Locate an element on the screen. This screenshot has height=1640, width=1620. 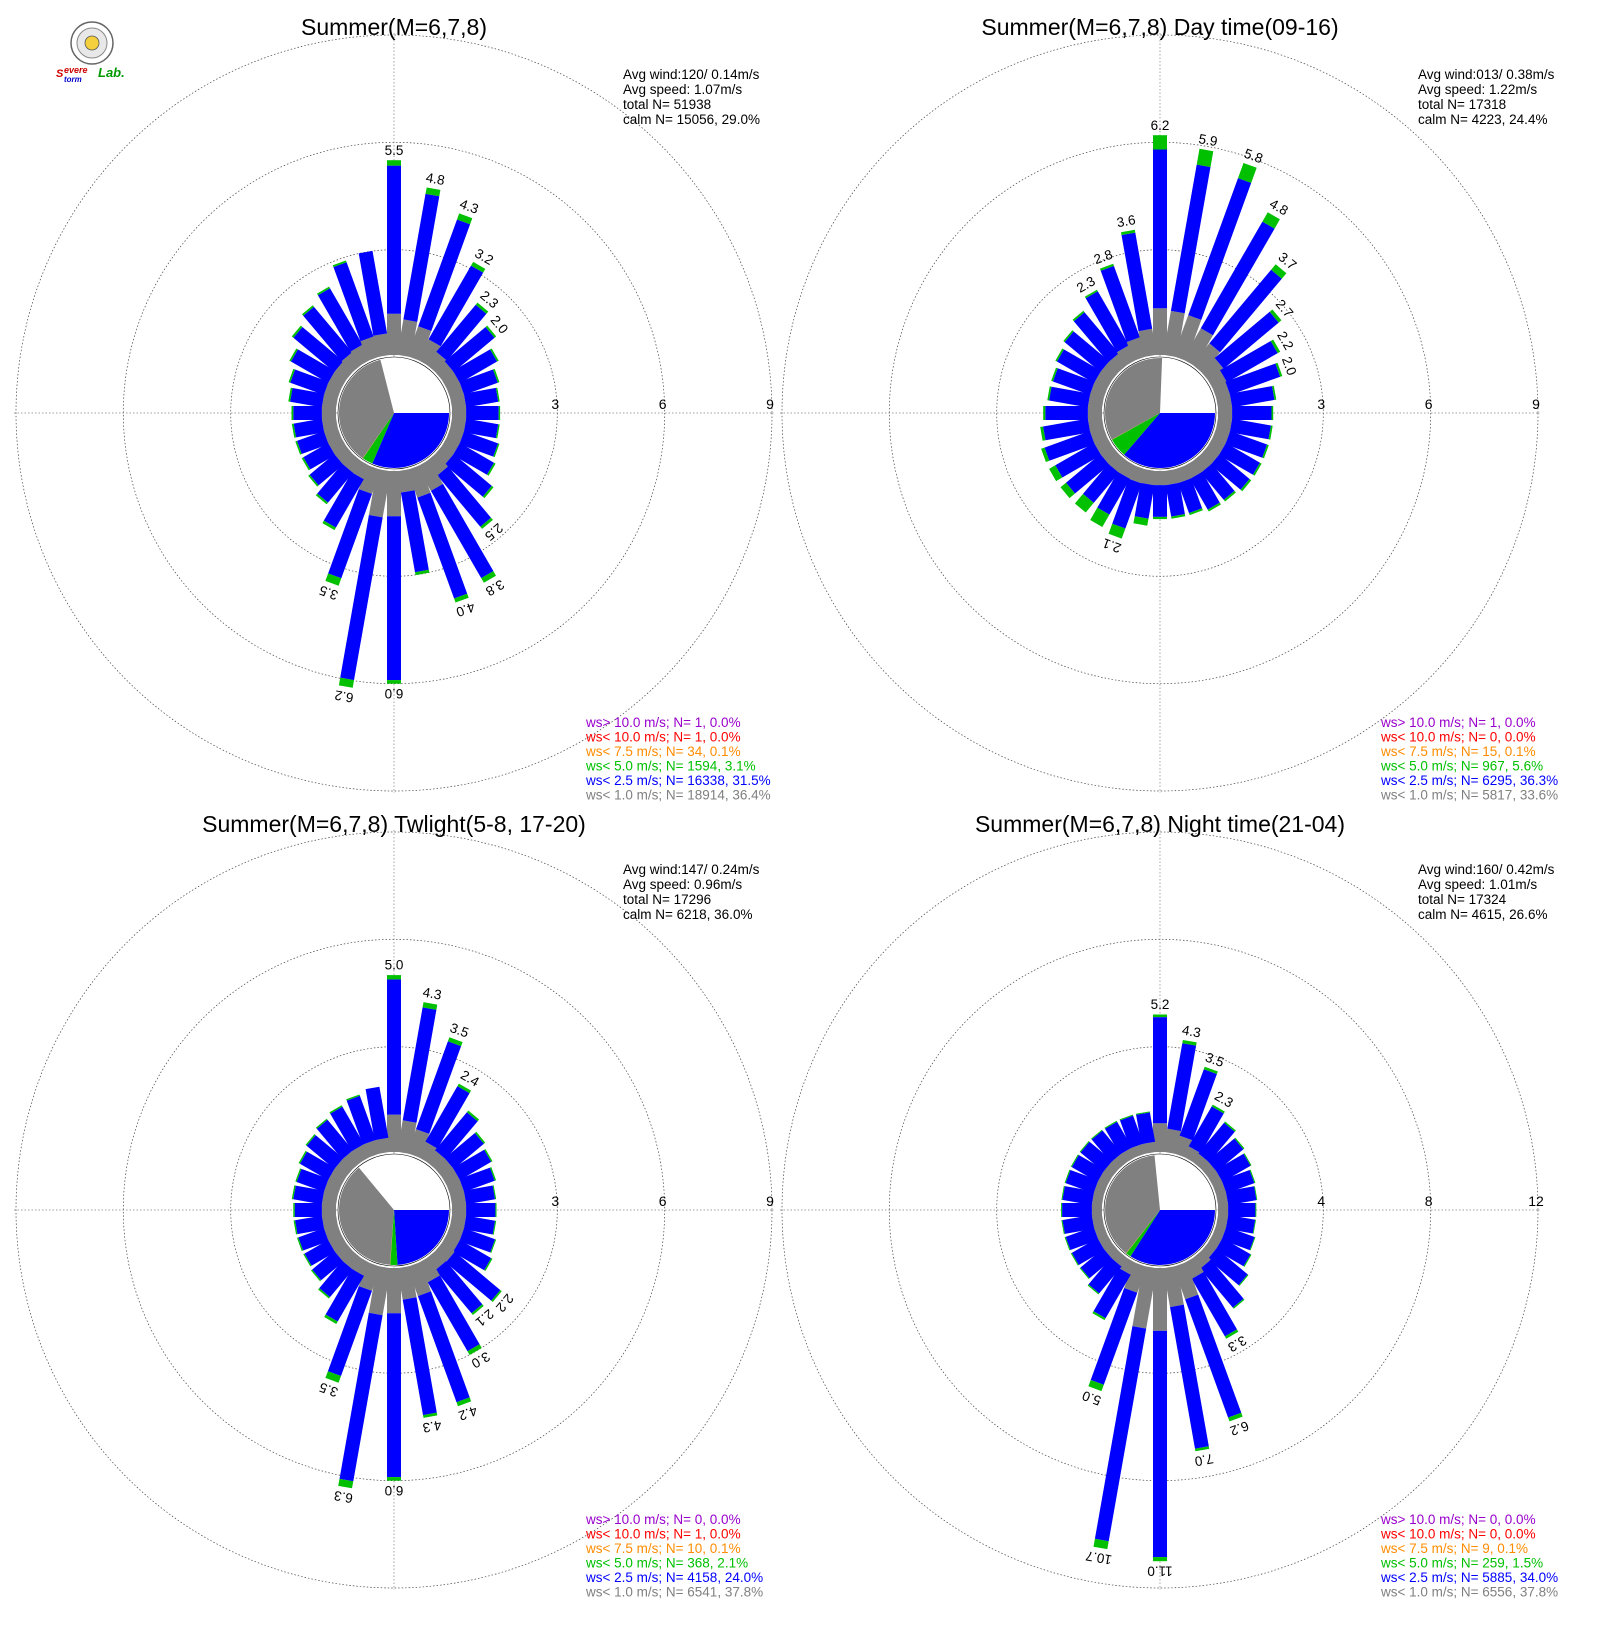
legend-entry-lt1: ws< 1.0 m/s; N= 6541, 37.8% is located at coordinates (674, 1592).